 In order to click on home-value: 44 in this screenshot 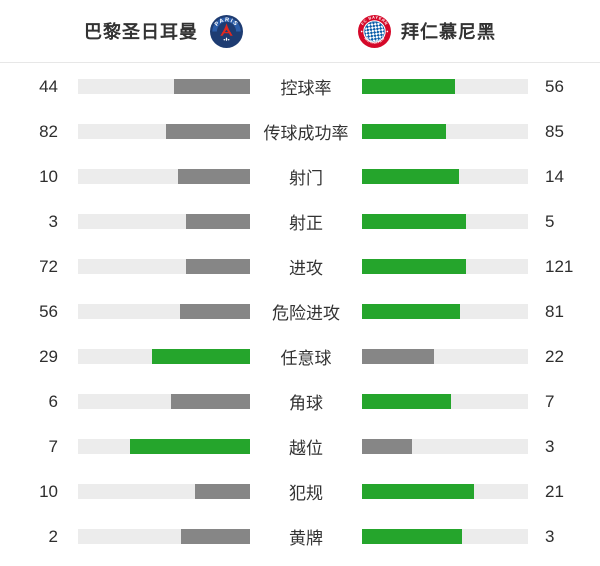, I will do `click(48, 86)`.